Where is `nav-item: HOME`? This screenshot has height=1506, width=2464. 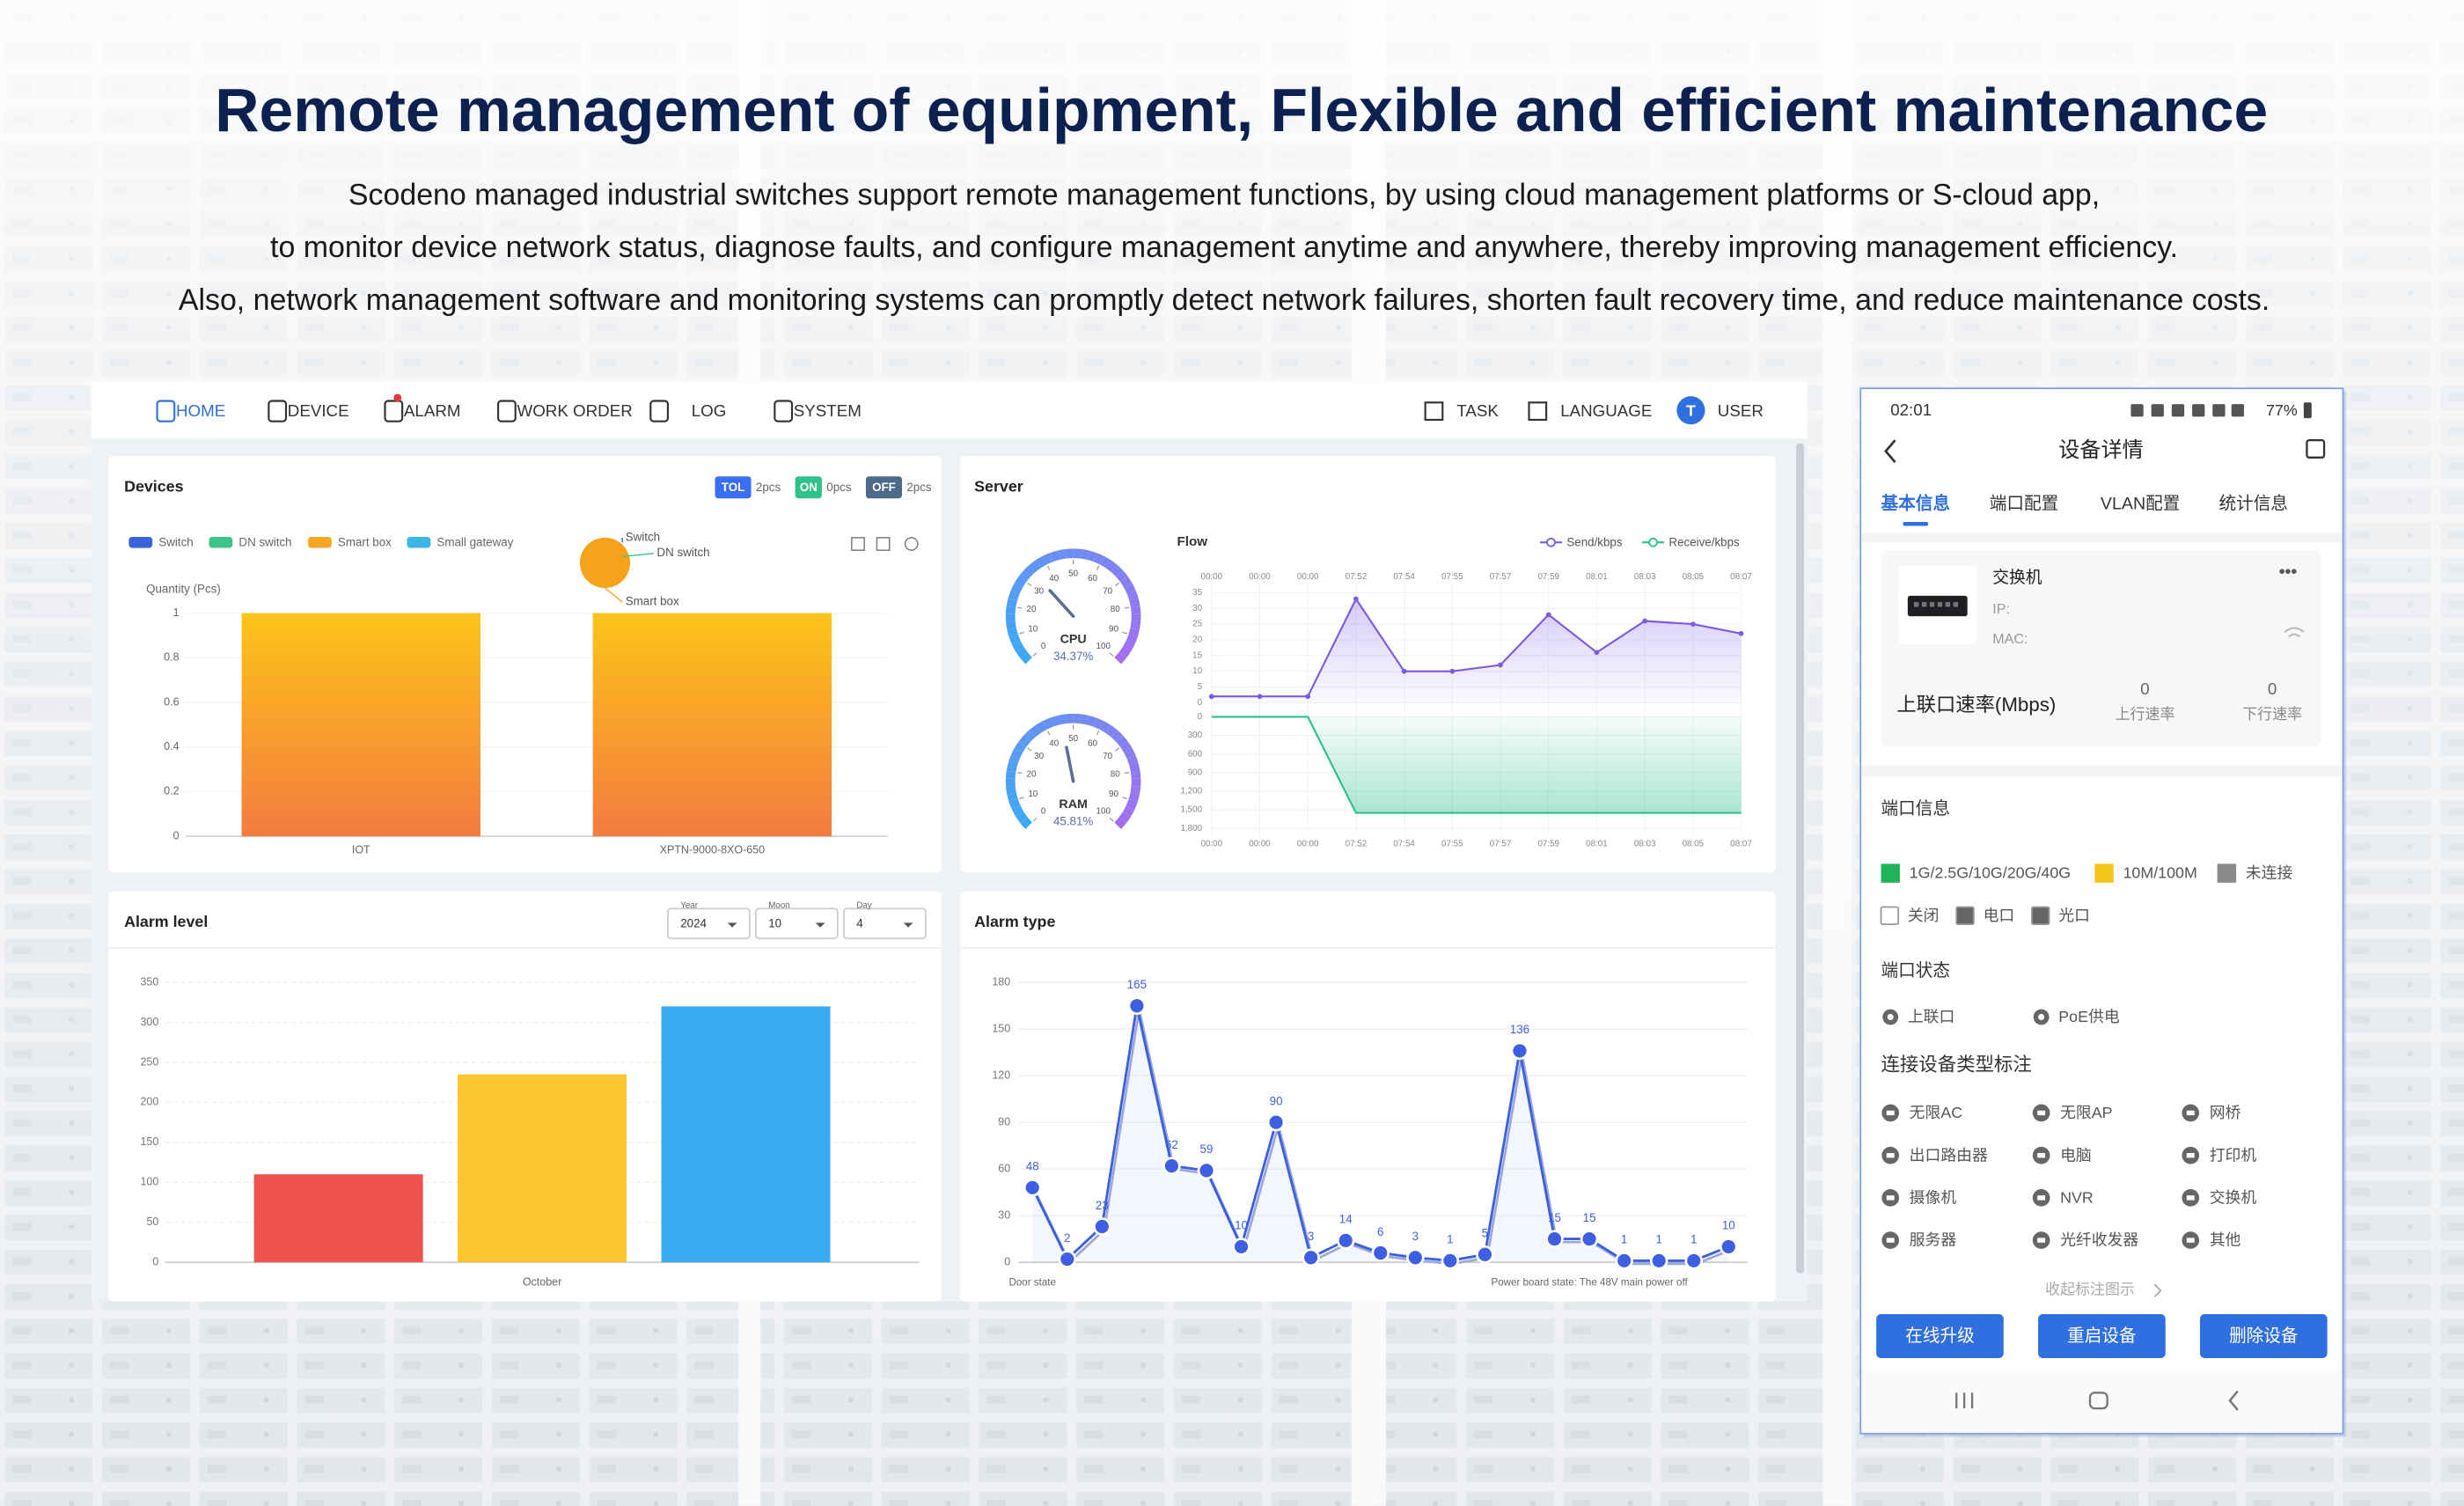
nav-item: HOME is located at coordinates (201, 411).